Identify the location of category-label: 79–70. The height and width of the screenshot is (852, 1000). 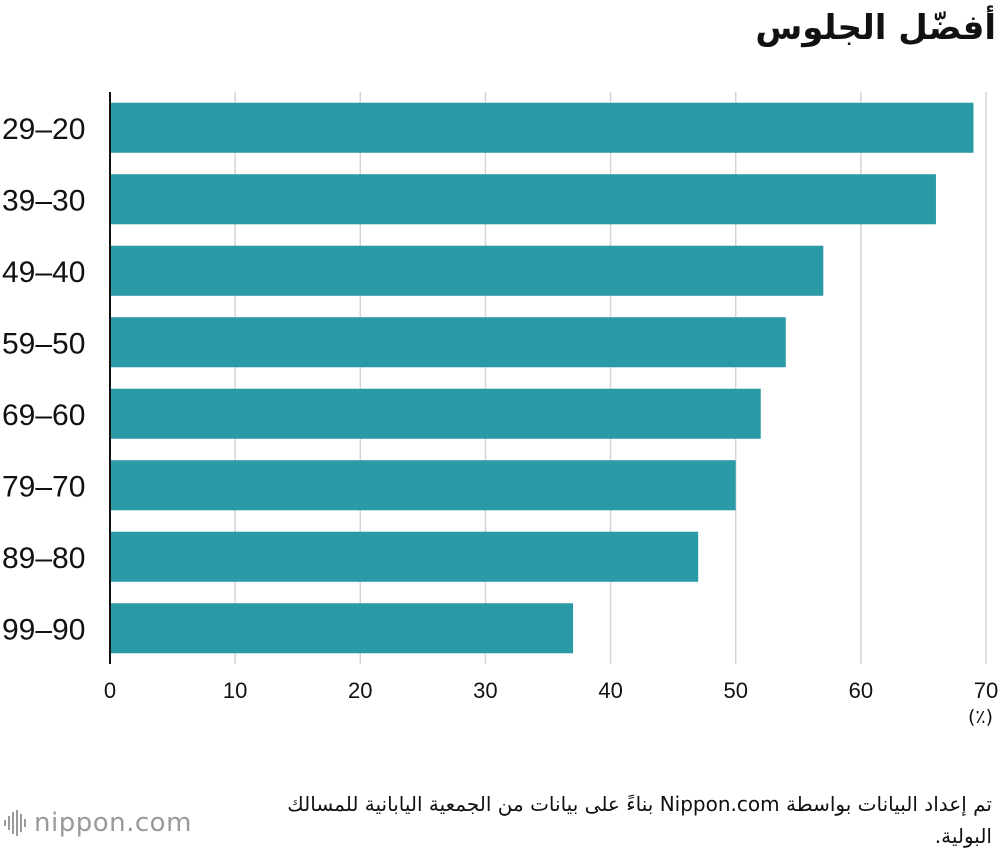
(43, 486).